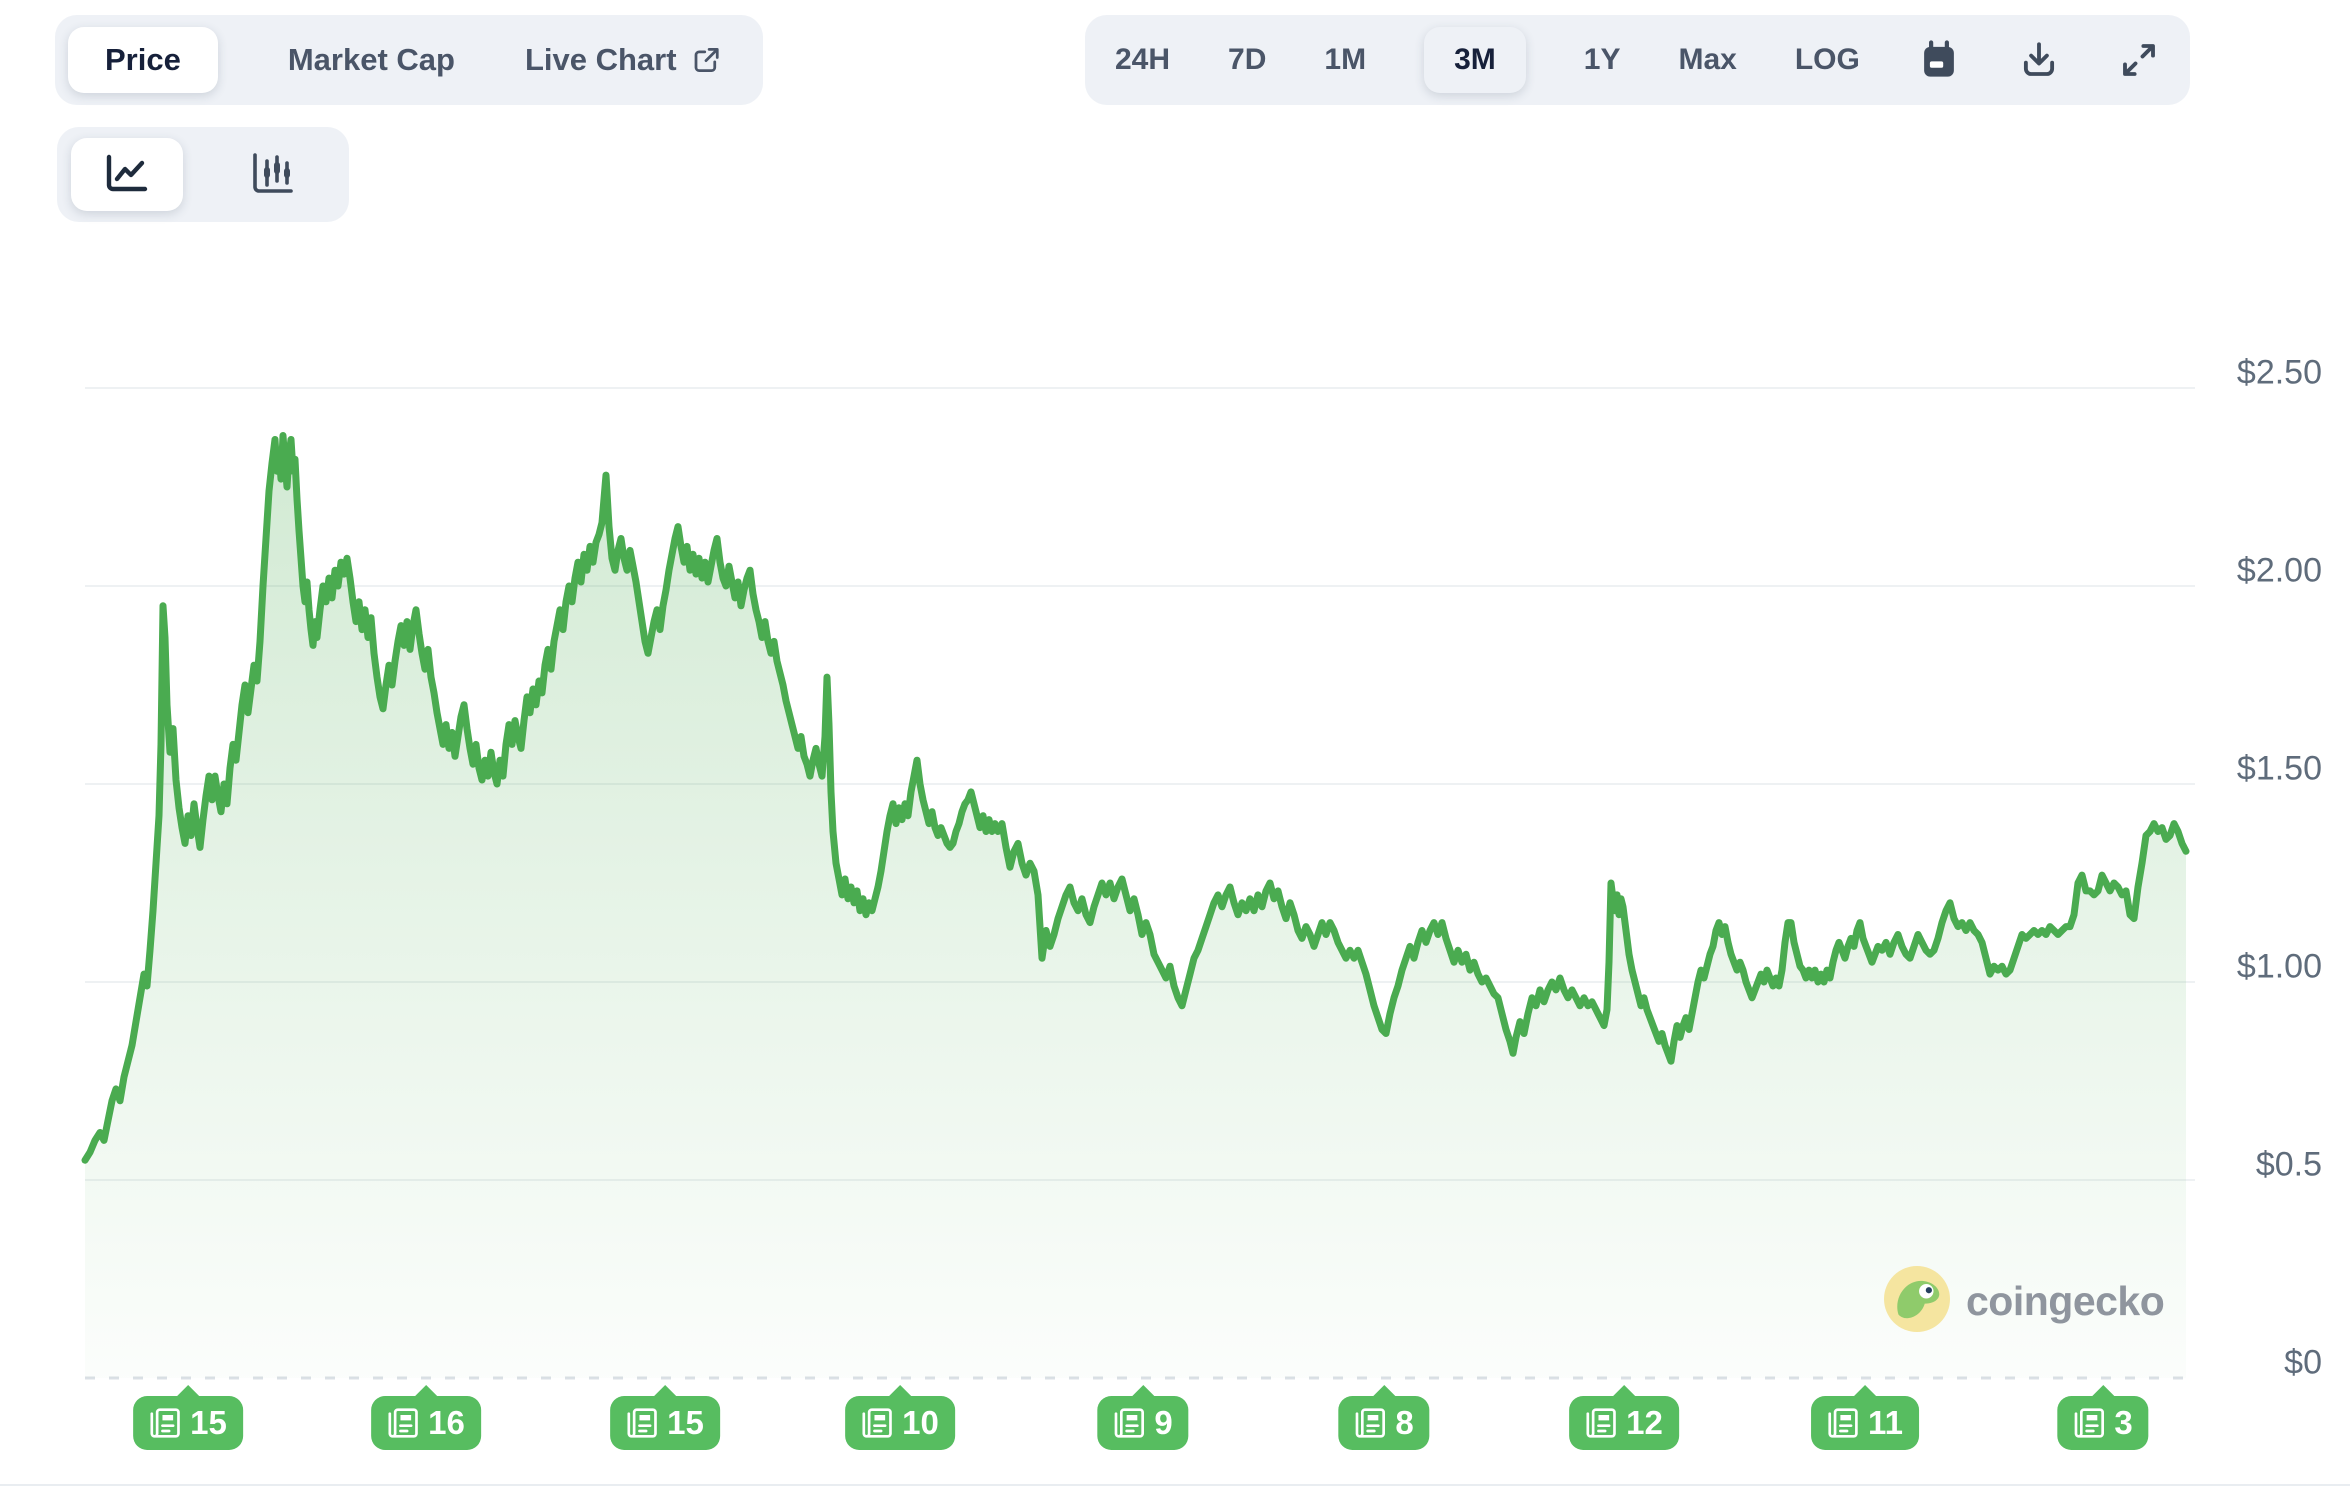 This screenshot has height=1490, width=2350. Describe the element at coordinates (706, 60) in the screenshot. I see `external-link-icon` at that location.